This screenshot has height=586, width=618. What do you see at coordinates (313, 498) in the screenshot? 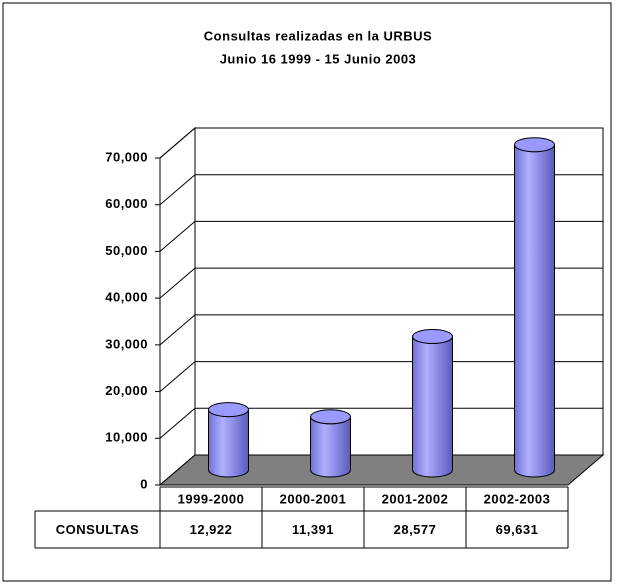
I see `x-tick-label: 2000-2001` at bounding box center [313, 498].